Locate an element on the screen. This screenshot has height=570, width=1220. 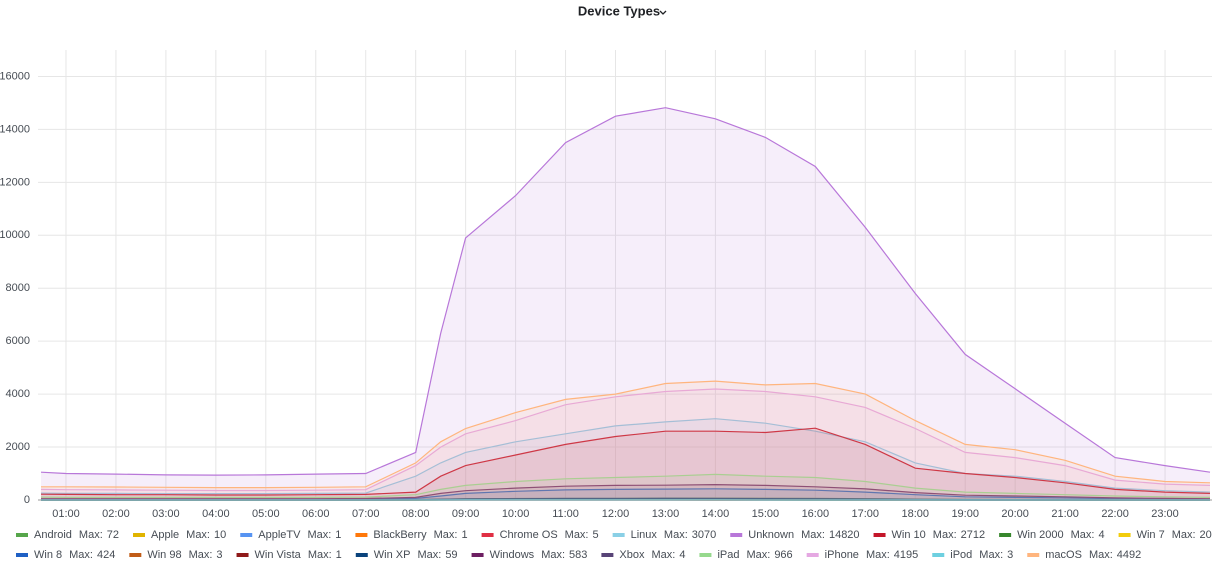
x-tick-label: 08:00 is located at coordinates (416, 514).